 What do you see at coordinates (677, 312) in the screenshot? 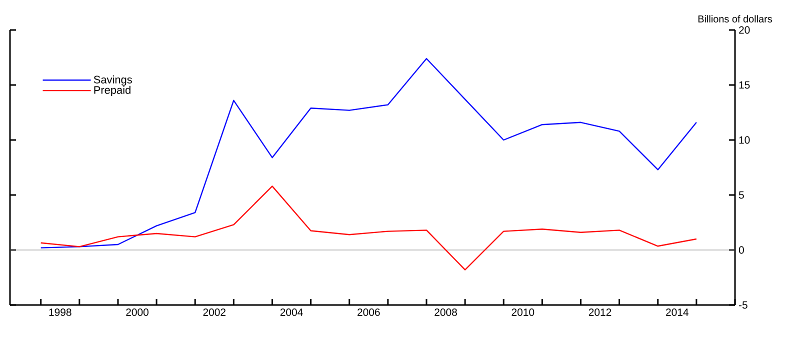
I see `x-tick-label: 2014` at bounding box center [677, 312].